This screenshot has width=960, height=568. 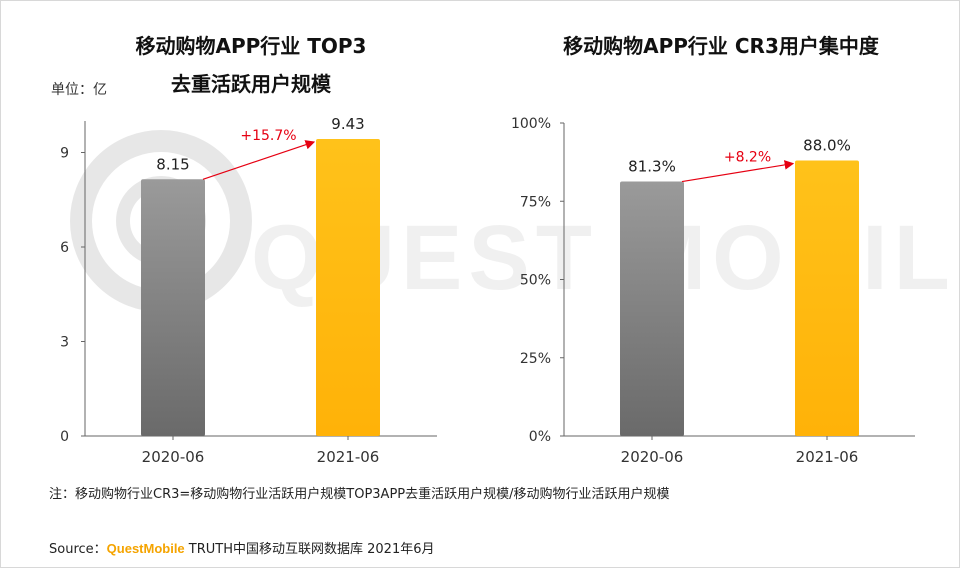 I want to click on left-y-tick-label: 6, so click(x=64, y=248).